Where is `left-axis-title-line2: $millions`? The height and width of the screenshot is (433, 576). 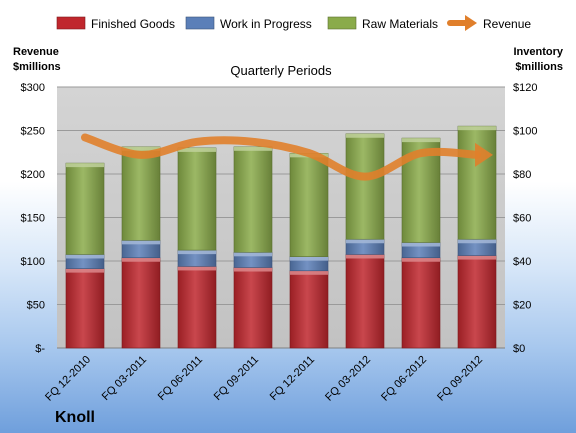
left-axis-title-line2: $millions is located at coordinates (37, 67).